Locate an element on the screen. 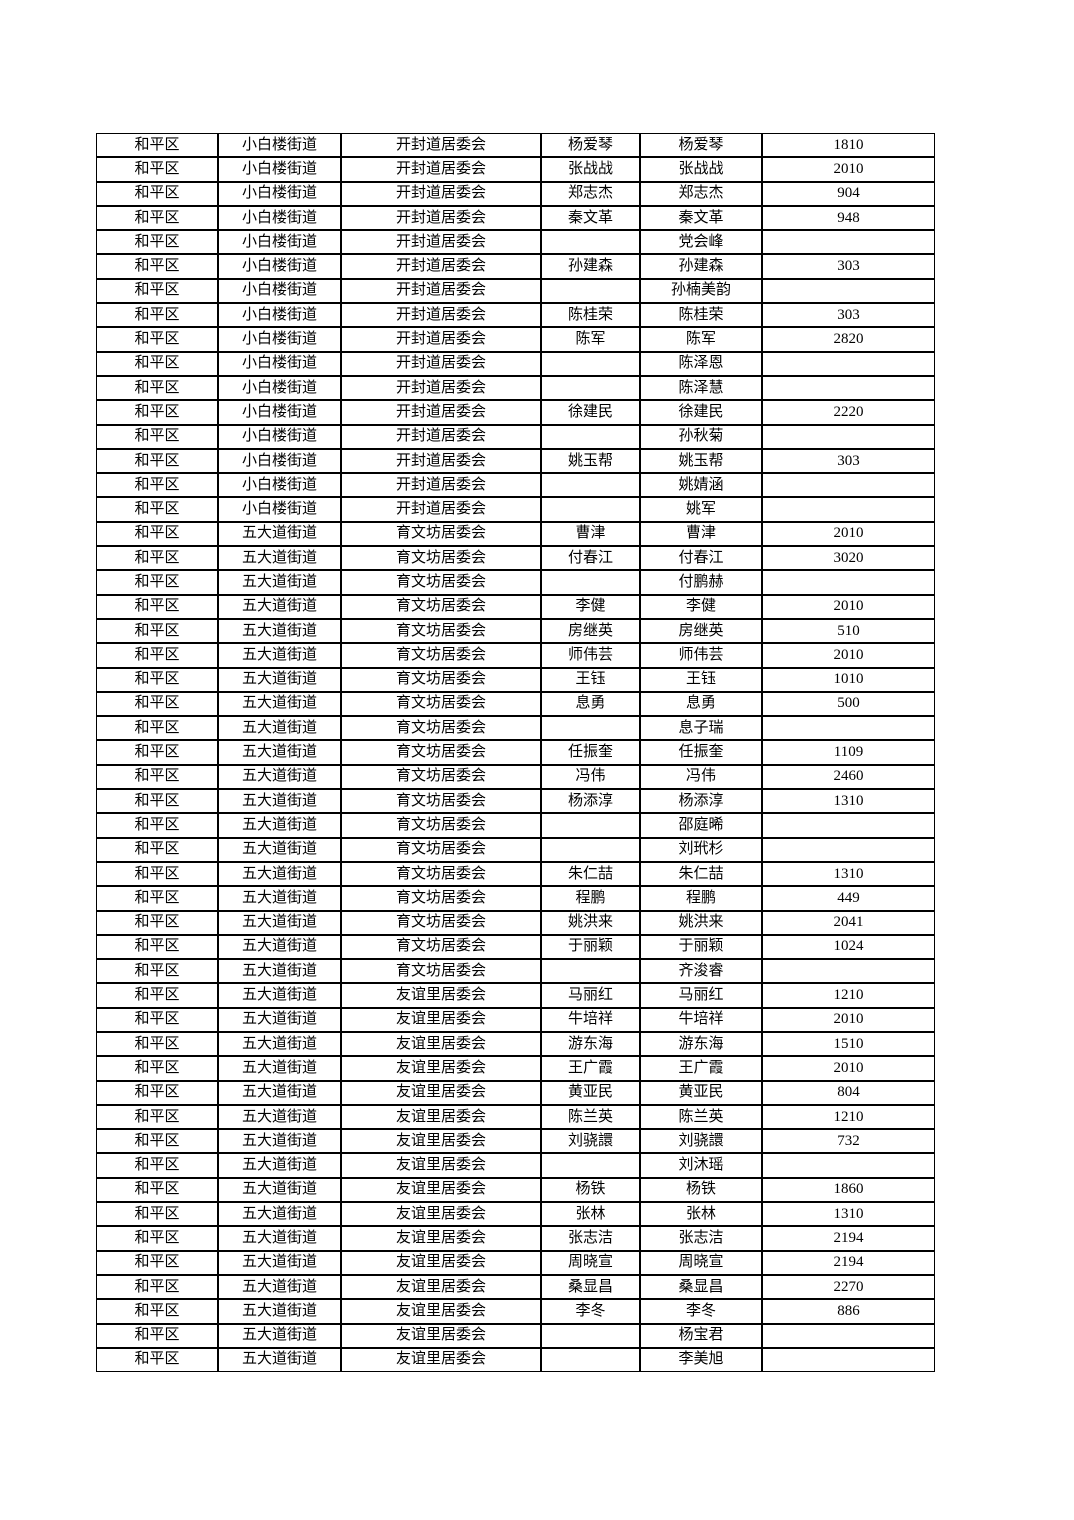  cell-name_left: 王广霞 is located at coordinates (590, 1068).